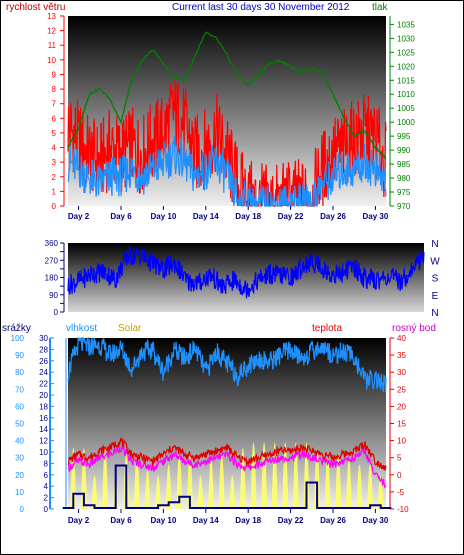 The width and height of the screenshot is (464, 555). What do you see at coordinates (43, 372) in the screenshot?
I see `rain-axis-tick-label: 24` at bounding box center [43, 372].